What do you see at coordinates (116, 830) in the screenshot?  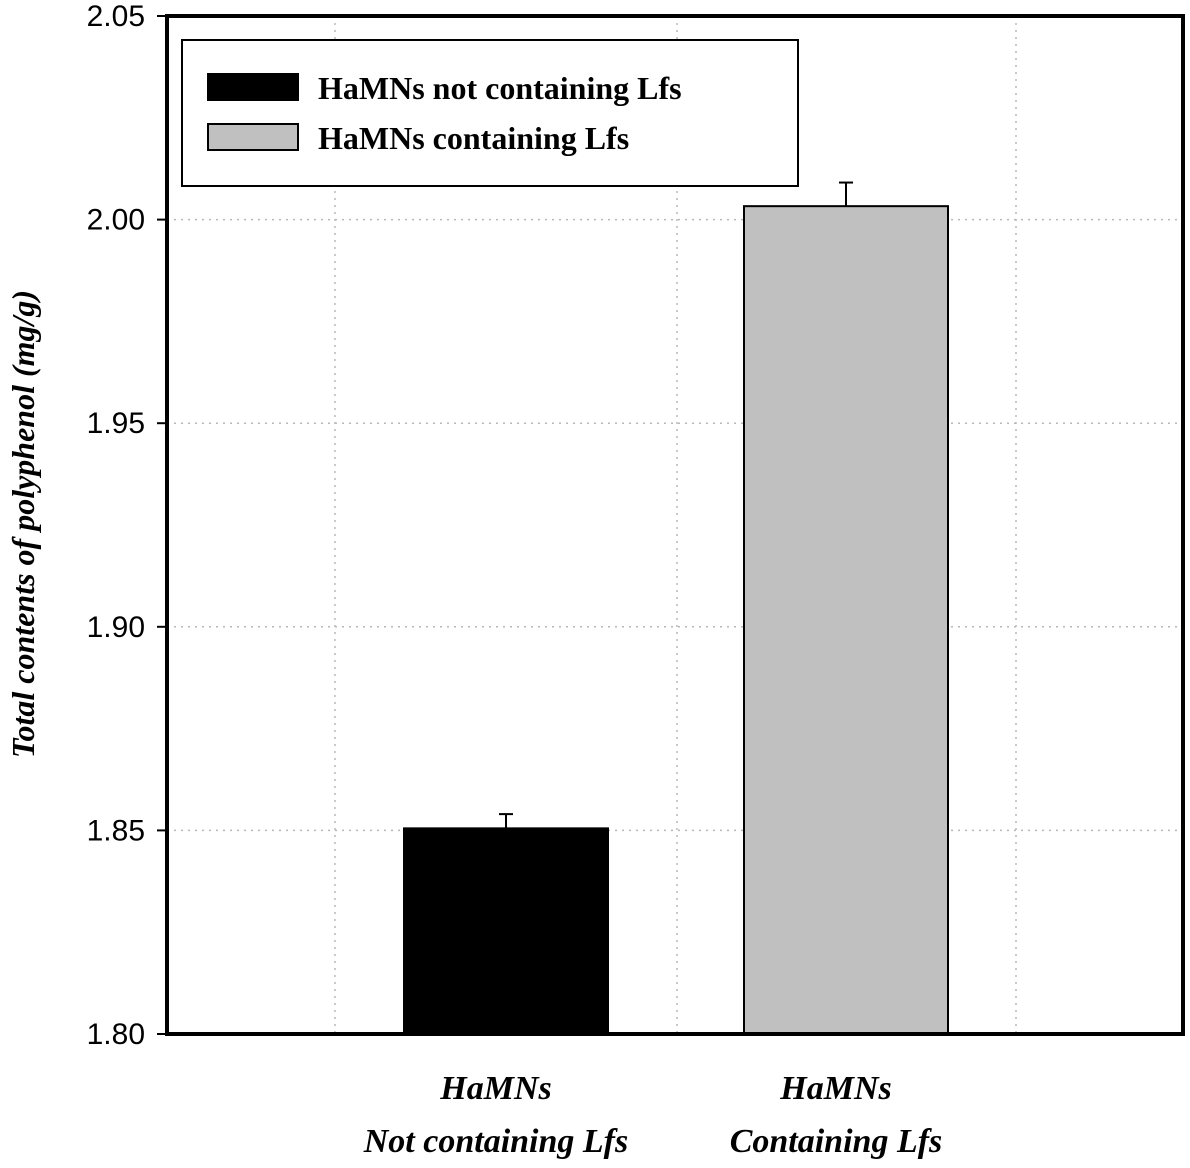 I see `y-tick-label-1: 1.85` at bounding box center [116, 830].